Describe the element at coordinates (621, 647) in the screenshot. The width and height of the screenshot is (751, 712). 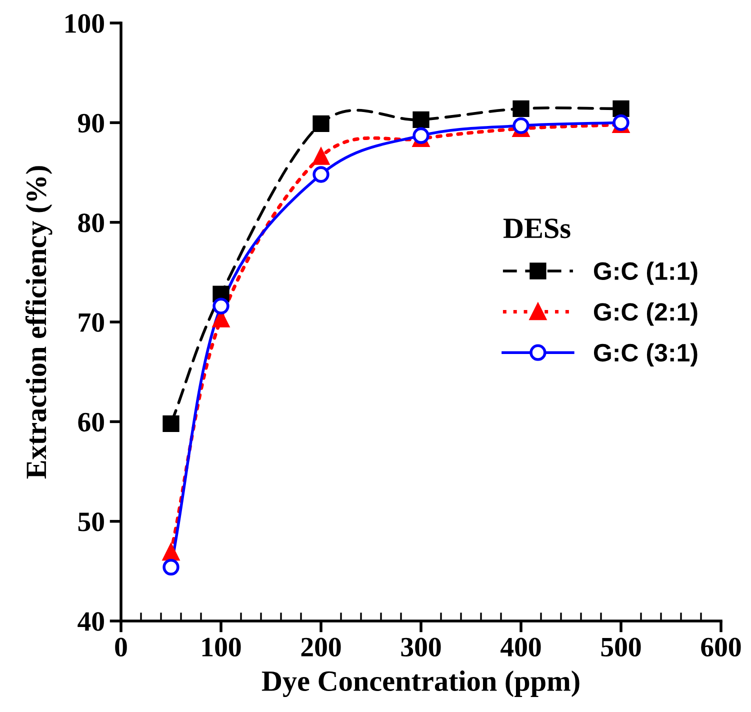
I see `x-tick-label: 500` at that location.